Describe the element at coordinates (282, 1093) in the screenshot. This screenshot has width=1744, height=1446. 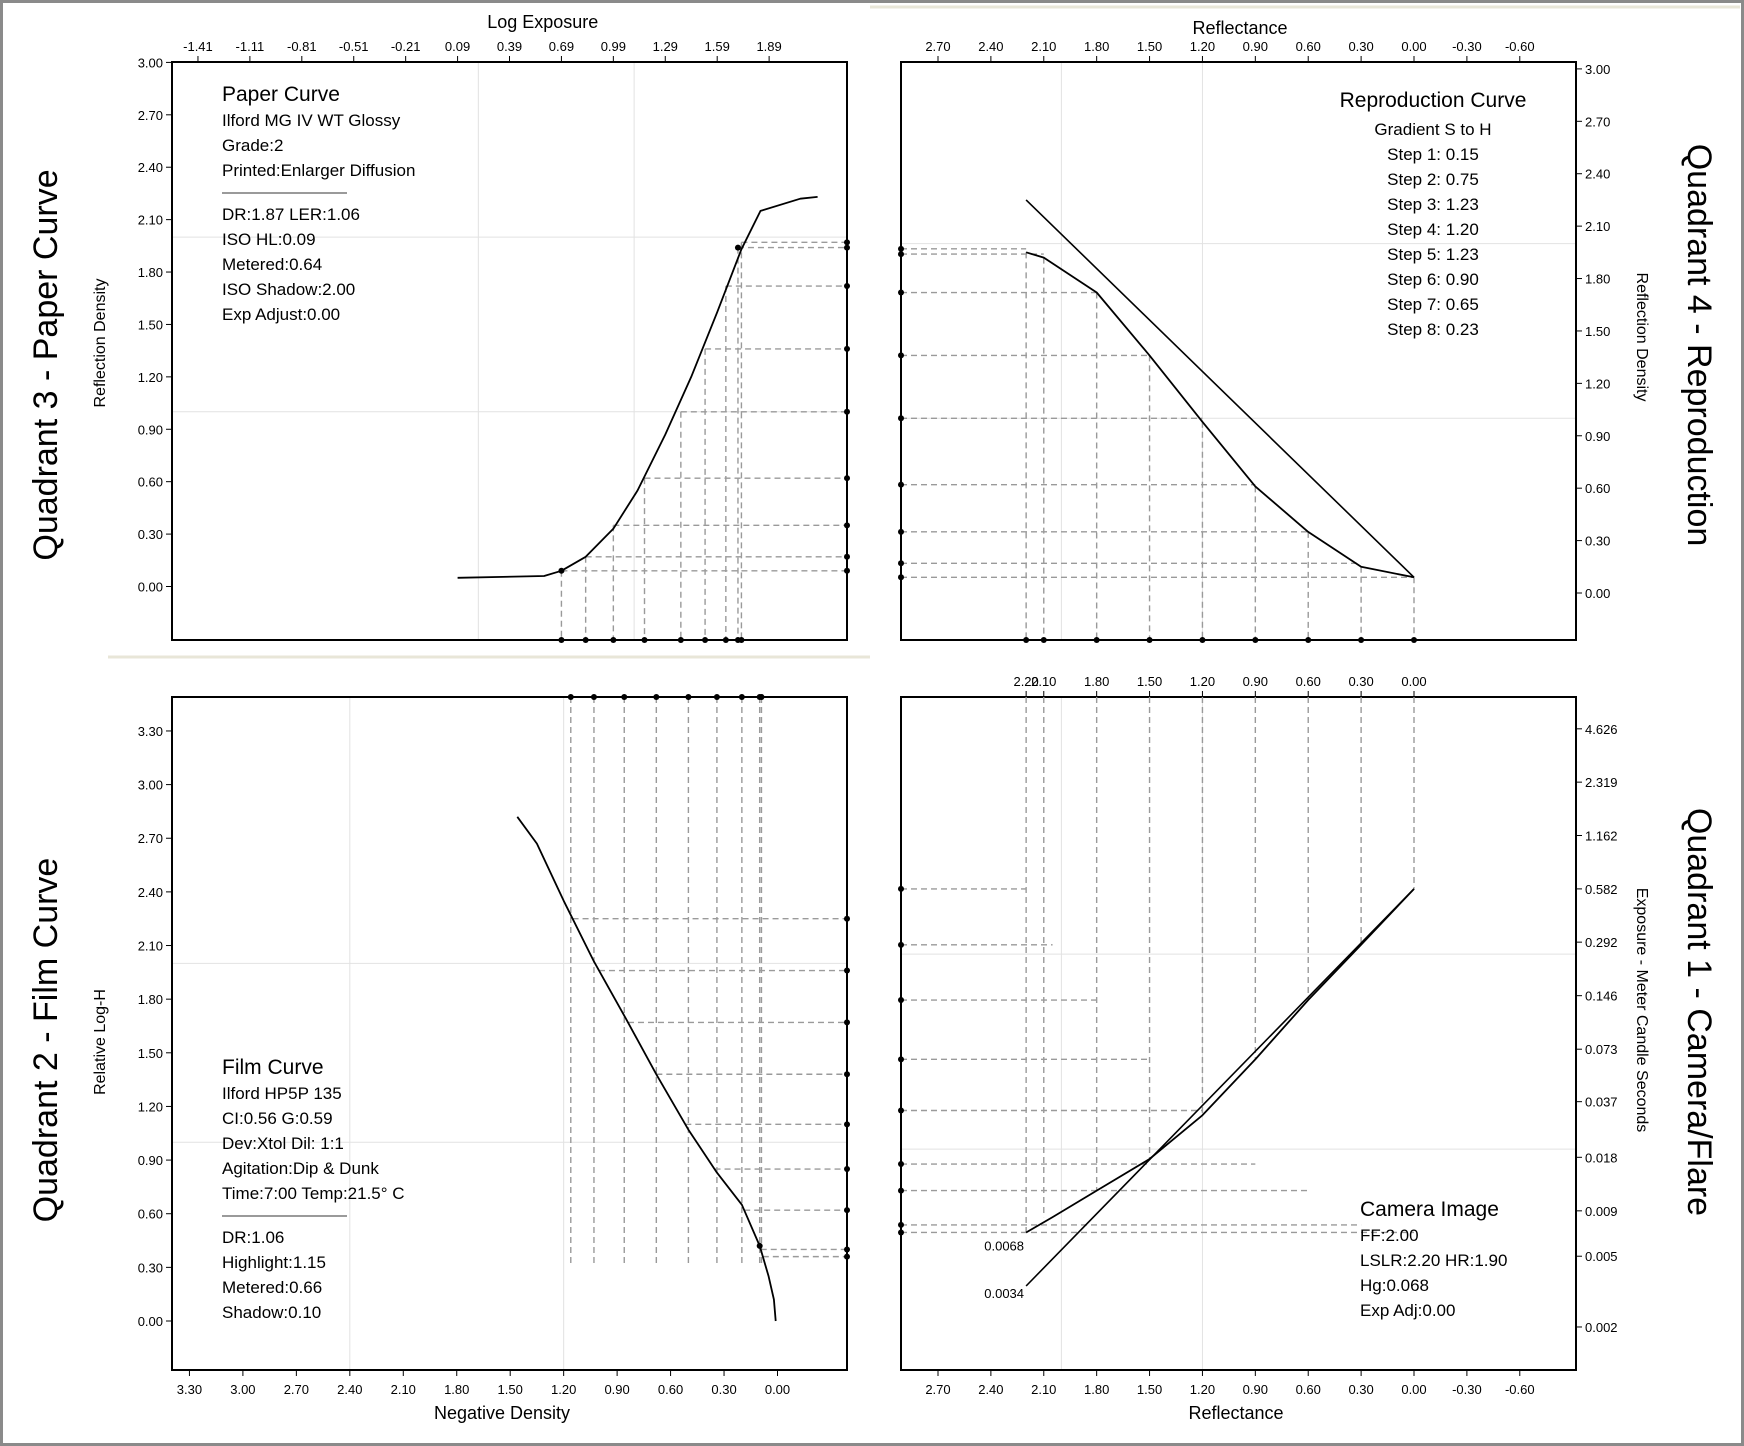
I see `q2-annotation-line: Ilford HP5P 135` at that location.